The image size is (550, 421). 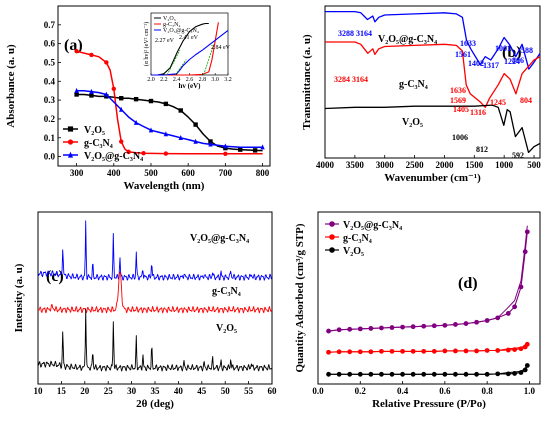 I want to click on c-curve-label-2: V₂O₅, so click(x=226, y=328).